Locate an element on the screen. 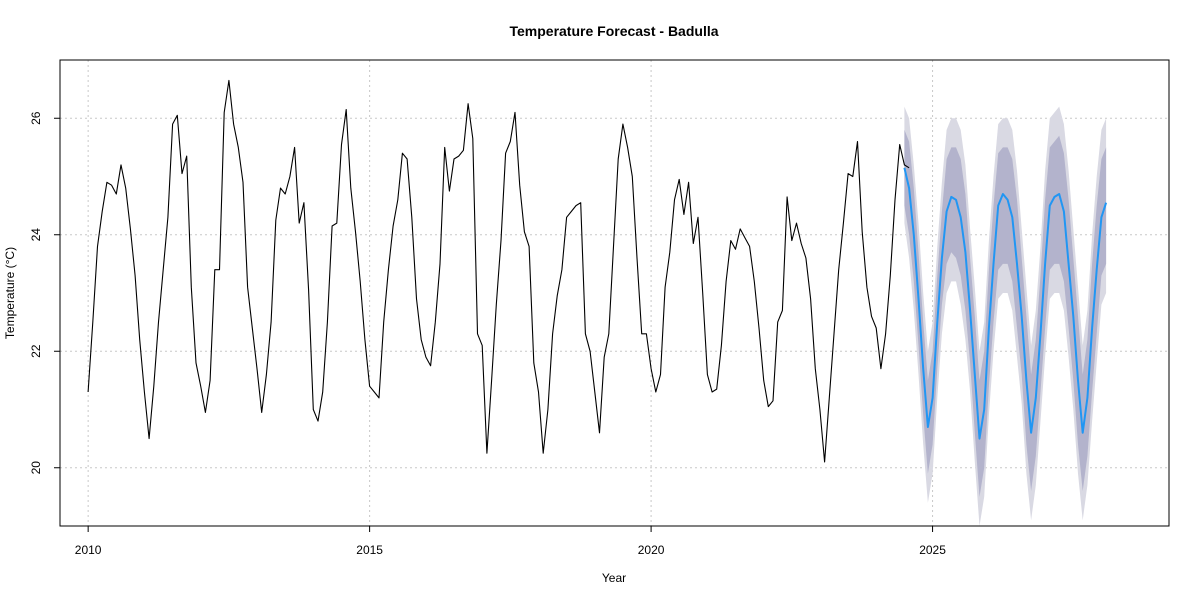 The width and height of the screenshot is (1200, 605). x-tick-label: 2025 is located at coordinates (932, 550).